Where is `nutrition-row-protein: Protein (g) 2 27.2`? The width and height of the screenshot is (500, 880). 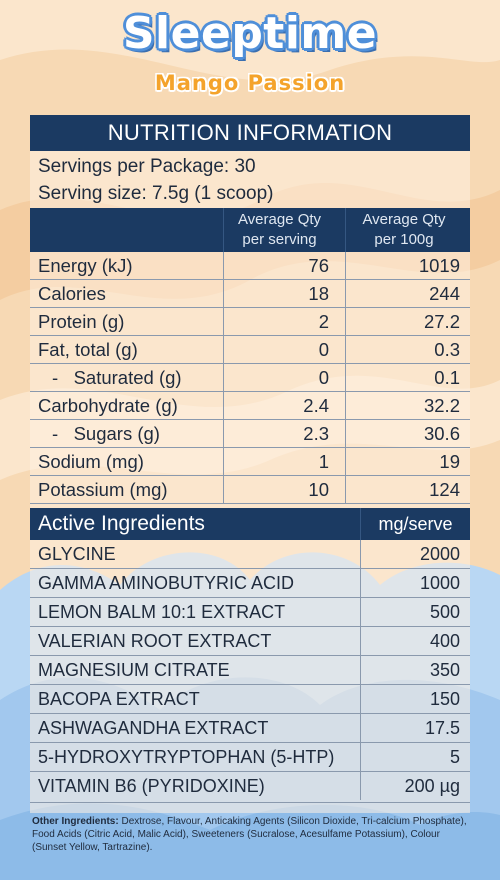
nutrition-row-protein: Protein (g) 2 27.2 is located at coordinates (250, 322).